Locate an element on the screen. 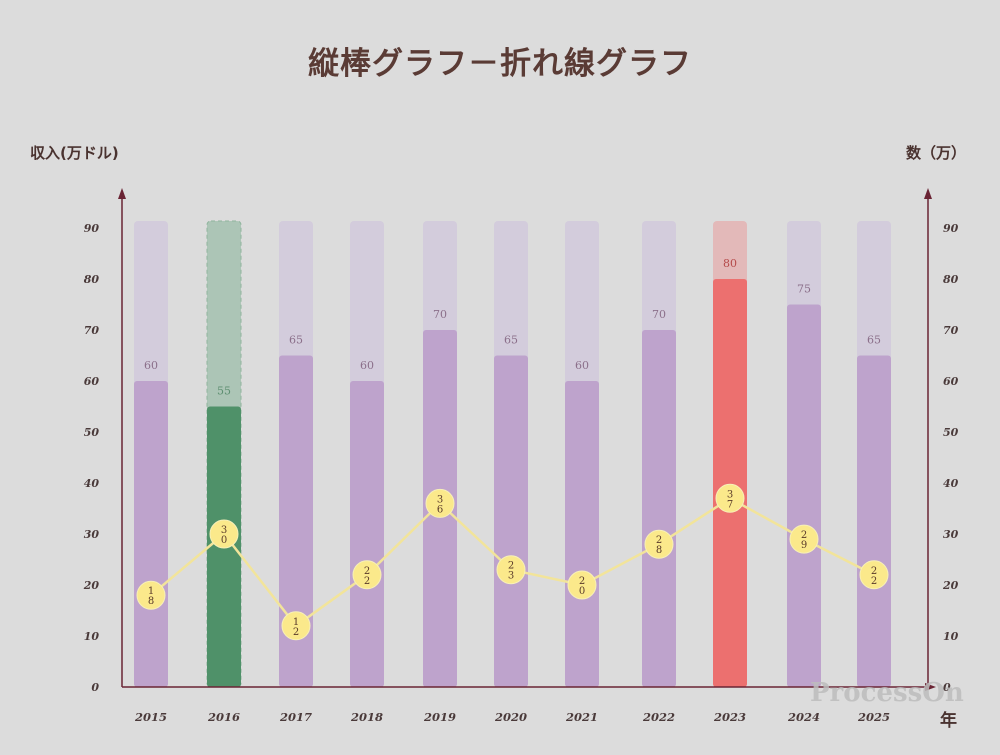  bar-2023 is located at coordinates (730, 483).